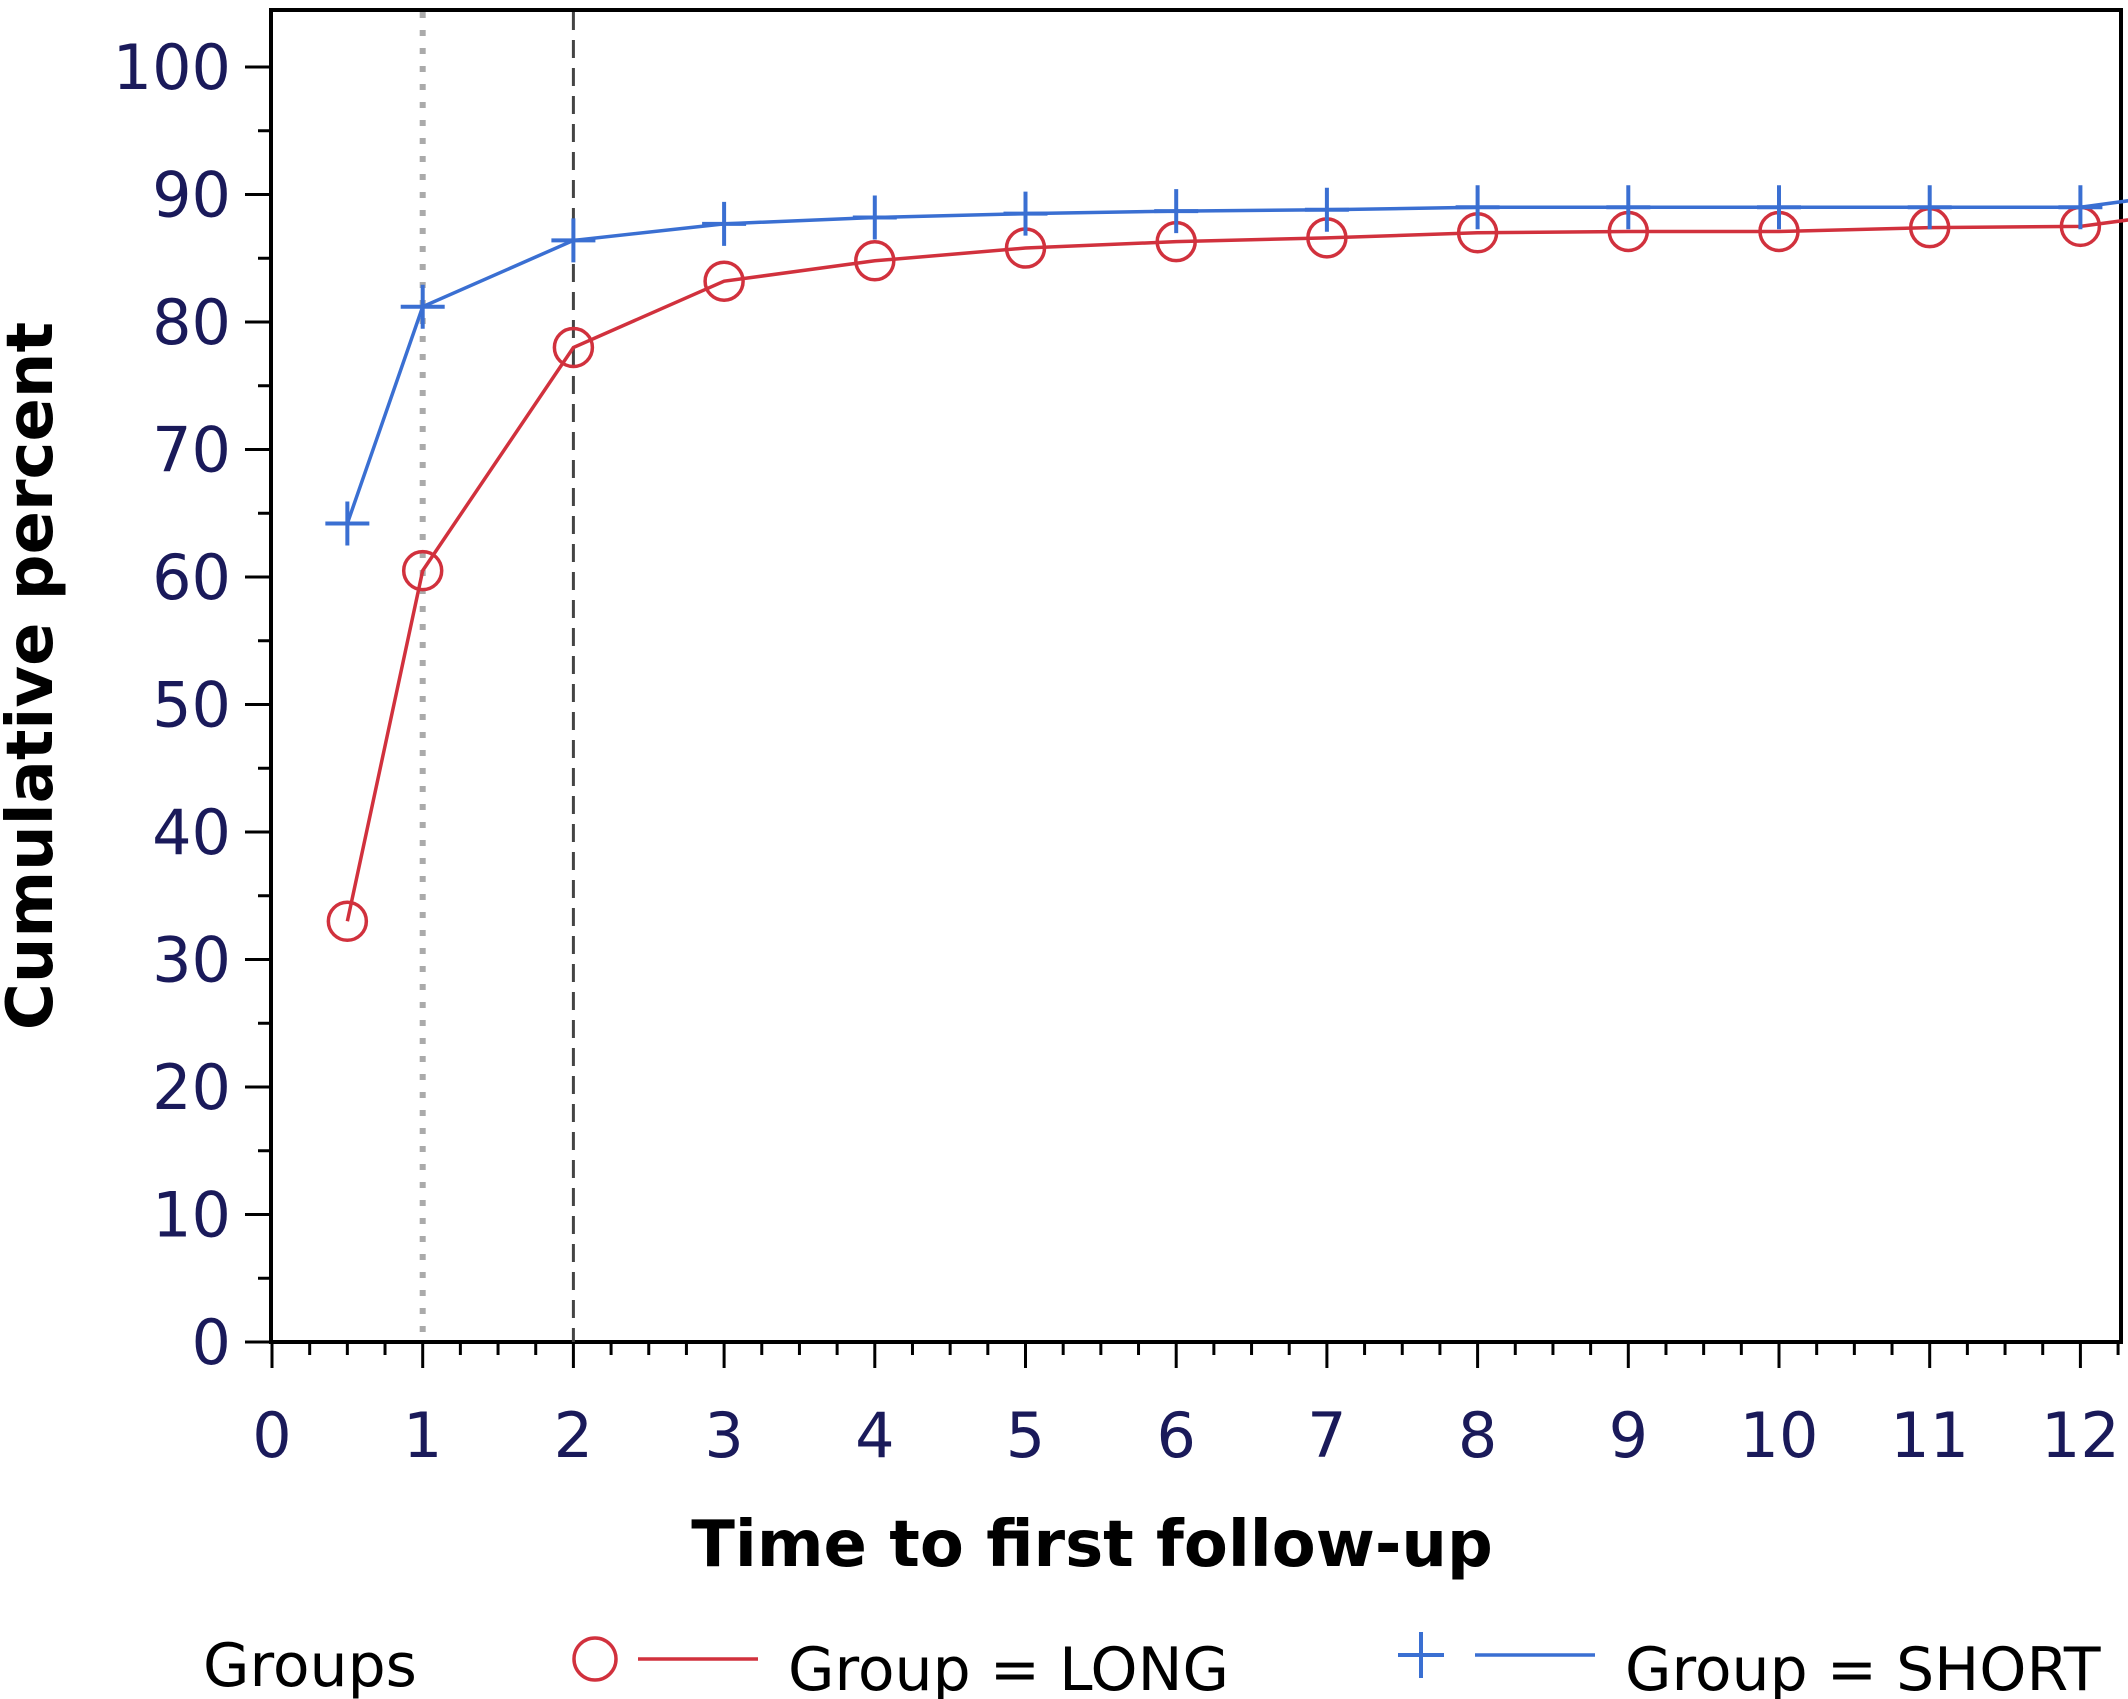  I want to click on legend-item-short: Group = SHORT, so click(1749, 1665).